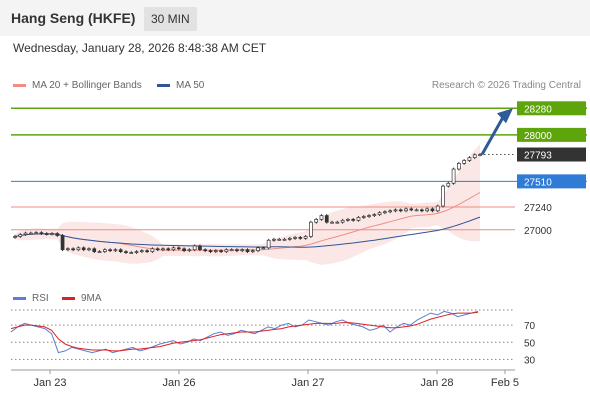 This screenshot has width=590, height=400. What do you see at coordinates (31, 298) in the screenshot?
I see `legend-rsi: RSI` at bounding box center [31, 298].